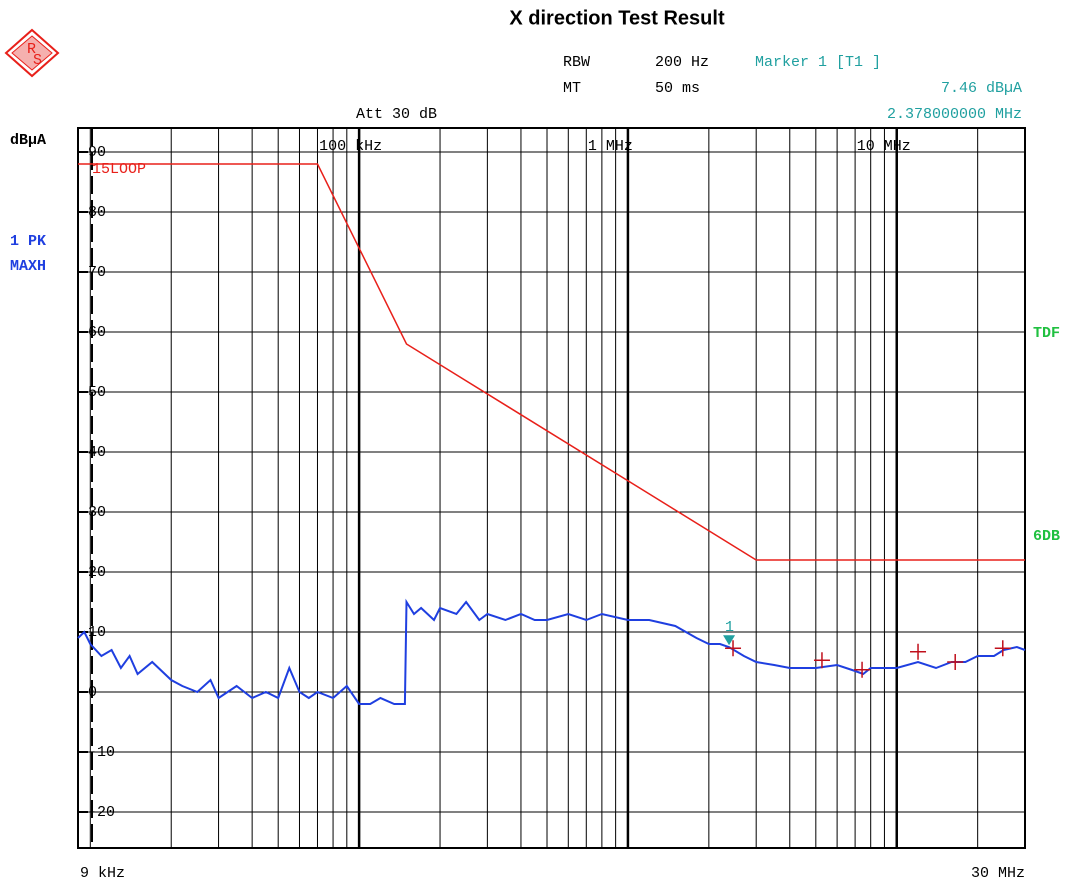  I want to click on side-label: 6DB, so click(1046, 536).